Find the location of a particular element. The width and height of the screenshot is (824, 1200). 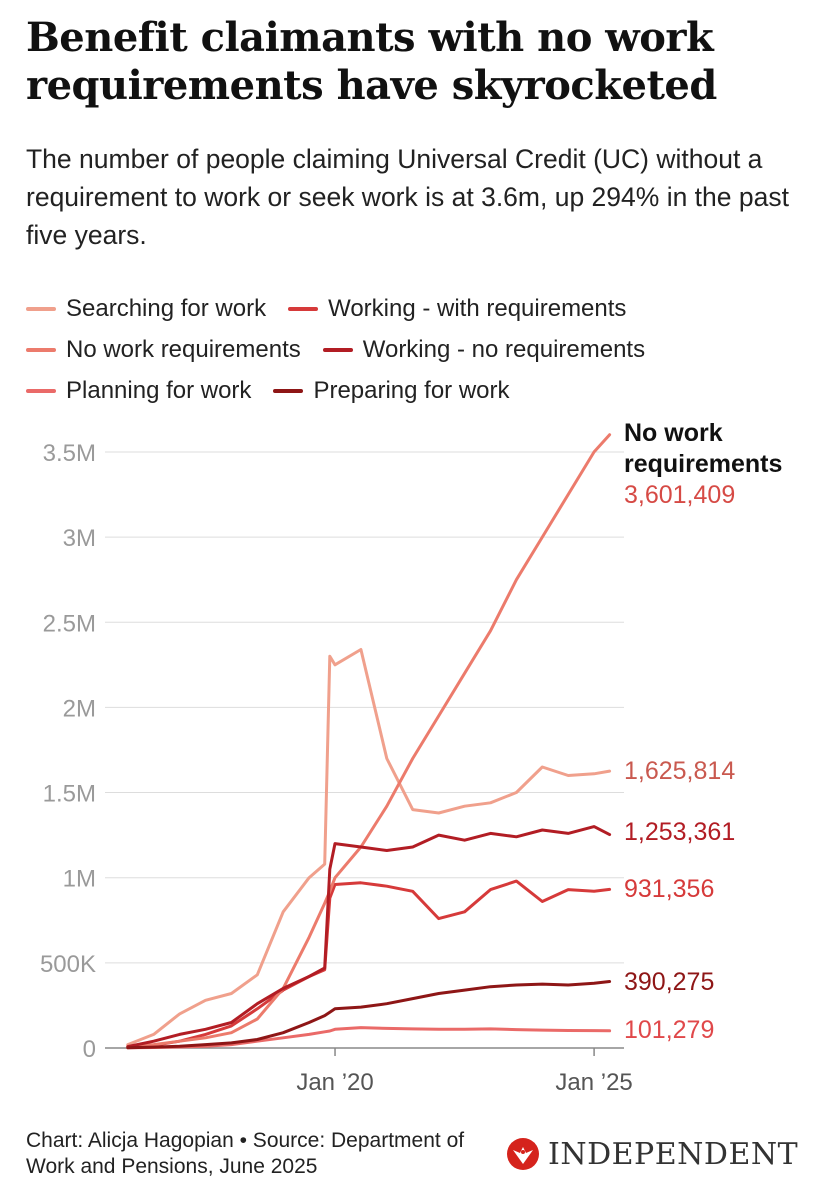

legend-swatch-preparing is located at coordinates (288, 390).